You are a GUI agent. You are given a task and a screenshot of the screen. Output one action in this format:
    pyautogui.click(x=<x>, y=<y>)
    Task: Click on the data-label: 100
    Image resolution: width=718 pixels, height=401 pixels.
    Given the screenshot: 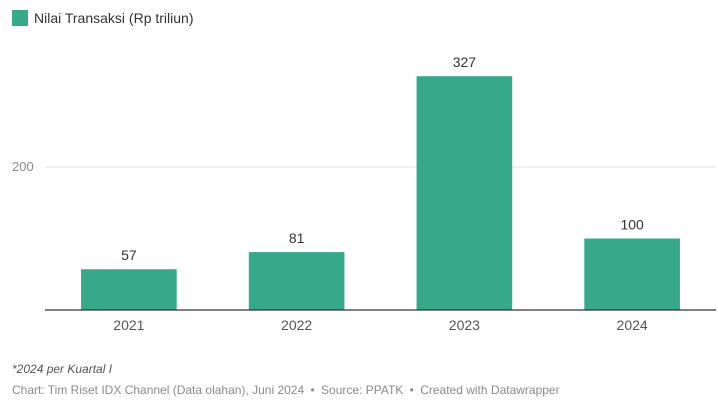 What is the action you would take?
    pyautogui.click(x=632, y=225)
    